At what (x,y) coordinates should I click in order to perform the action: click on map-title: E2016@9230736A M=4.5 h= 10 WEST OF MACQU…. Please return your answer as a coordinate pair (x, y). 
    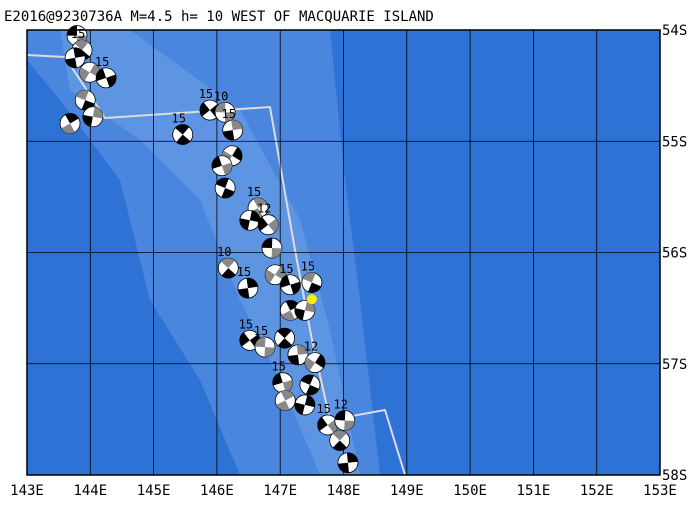
    Looking at the image, I should click on (219, 17).